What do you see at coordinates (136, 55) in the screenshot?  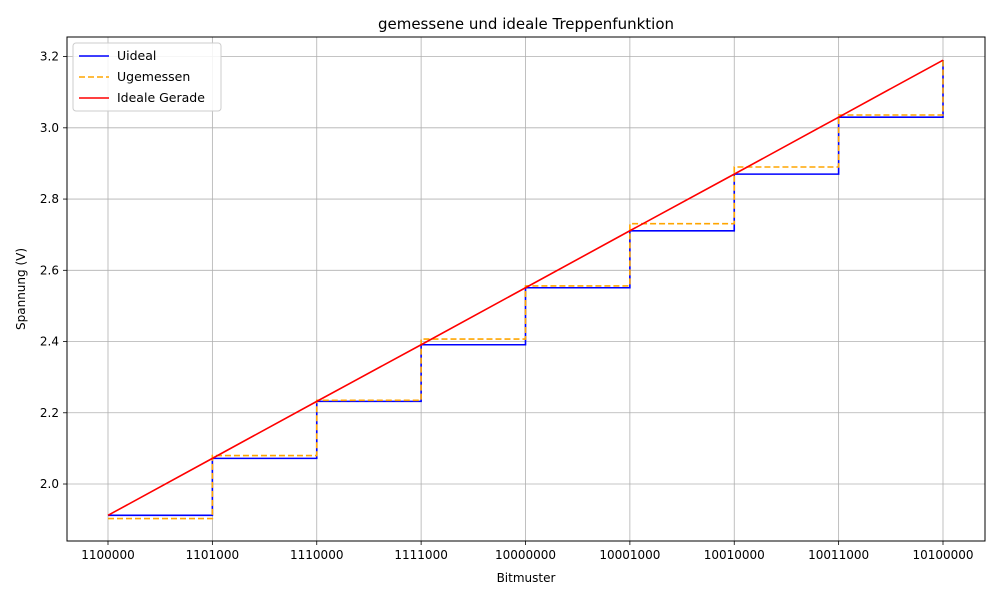 I see `legend-label: Uideal` at bounding box center [136, 55].